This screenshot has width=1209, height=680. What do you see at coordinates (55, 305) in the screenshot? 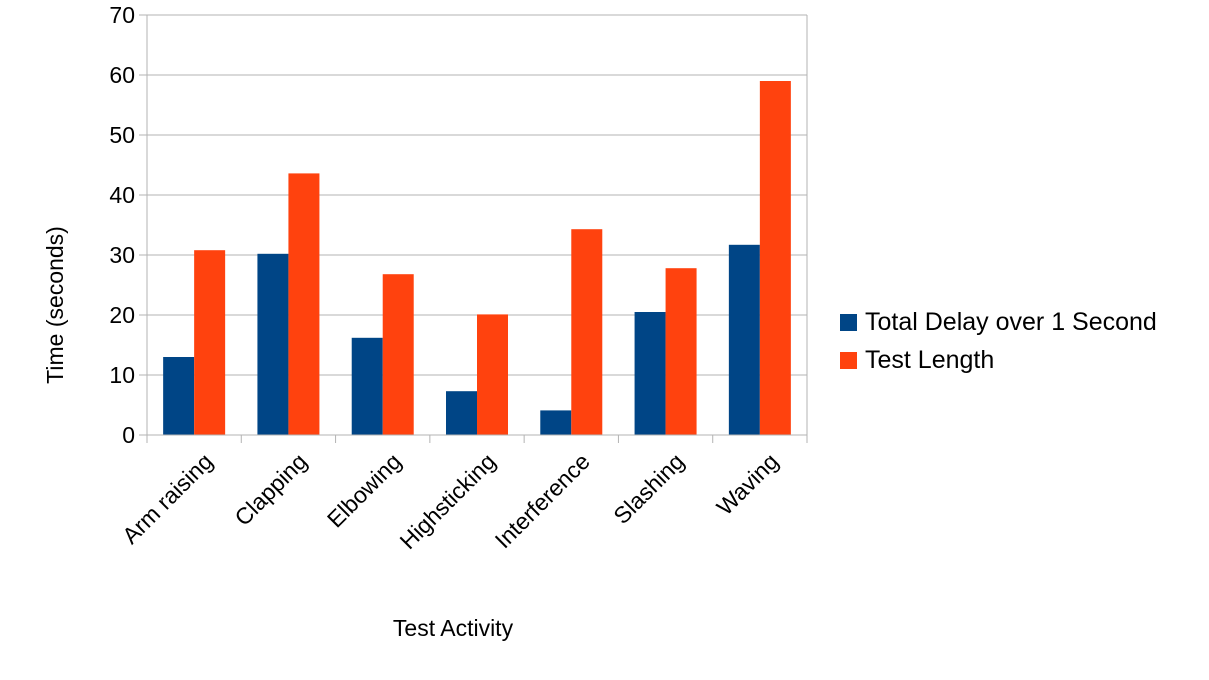
I see `y-axis-title: Time (seconds)` at bounding box center [55, 305].